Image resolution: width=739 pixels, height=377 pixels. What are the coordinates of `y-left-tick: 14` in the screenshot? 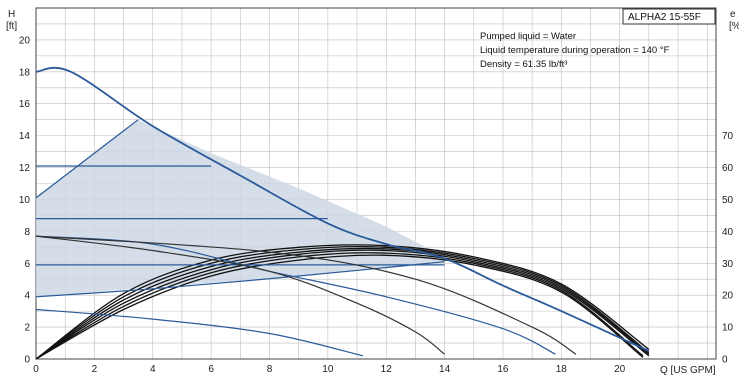 It's located at (25, 136).